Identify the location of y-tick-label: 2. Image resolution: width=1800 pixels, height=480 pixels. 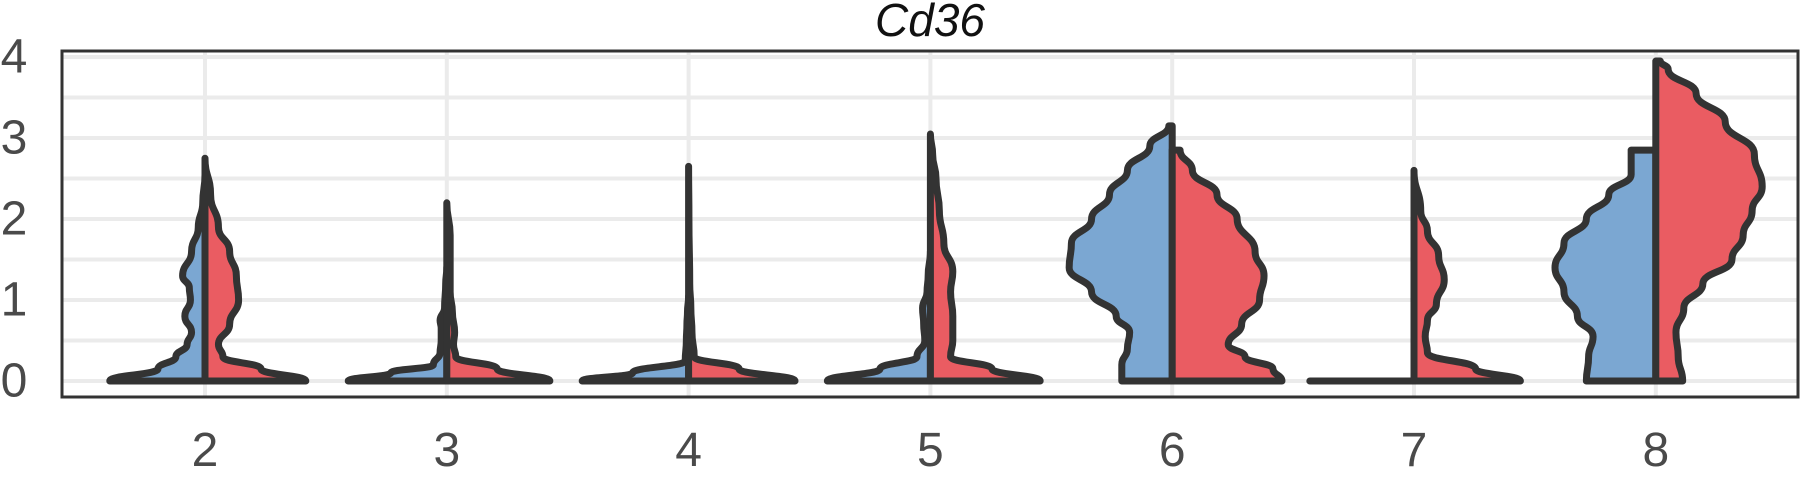
(14, 219).